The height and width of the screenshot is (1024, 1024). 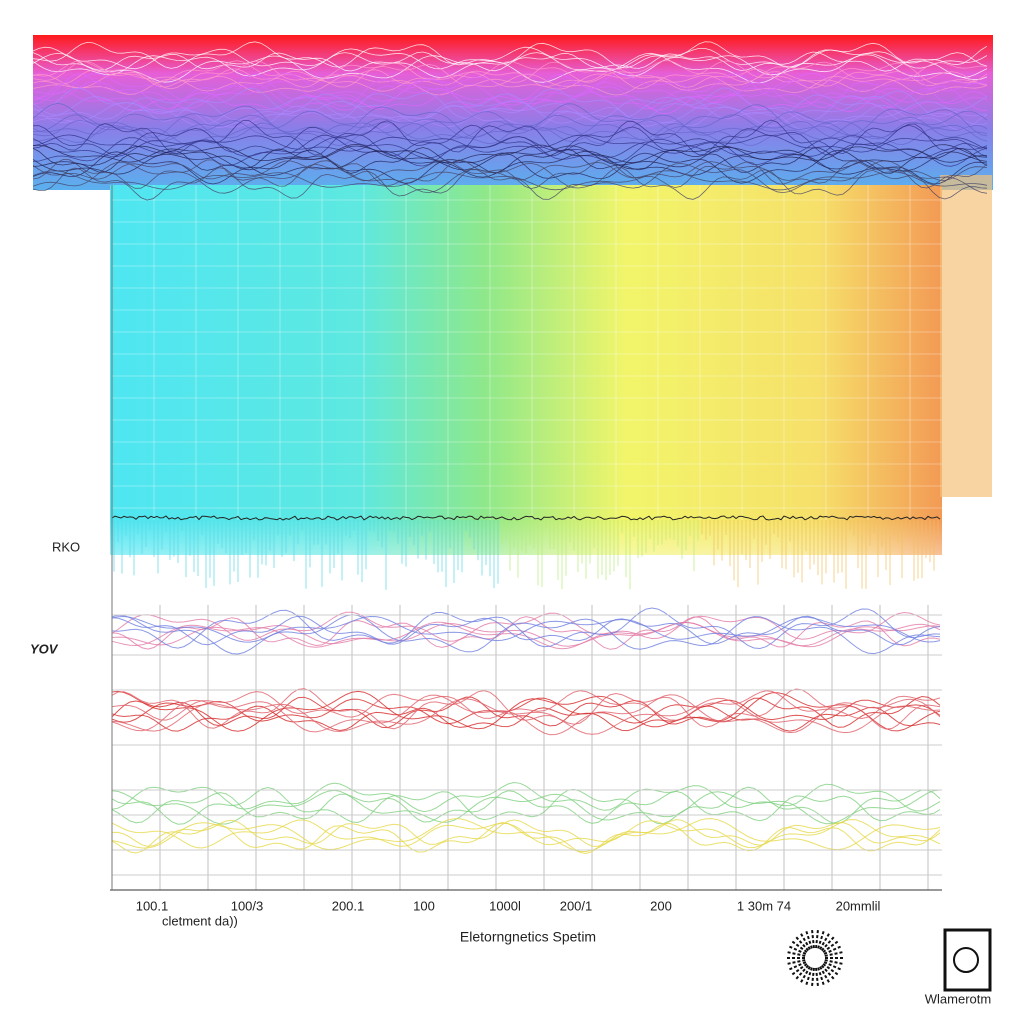 I want to click on brand: Wlamerotm, so click(x=958, y=998).